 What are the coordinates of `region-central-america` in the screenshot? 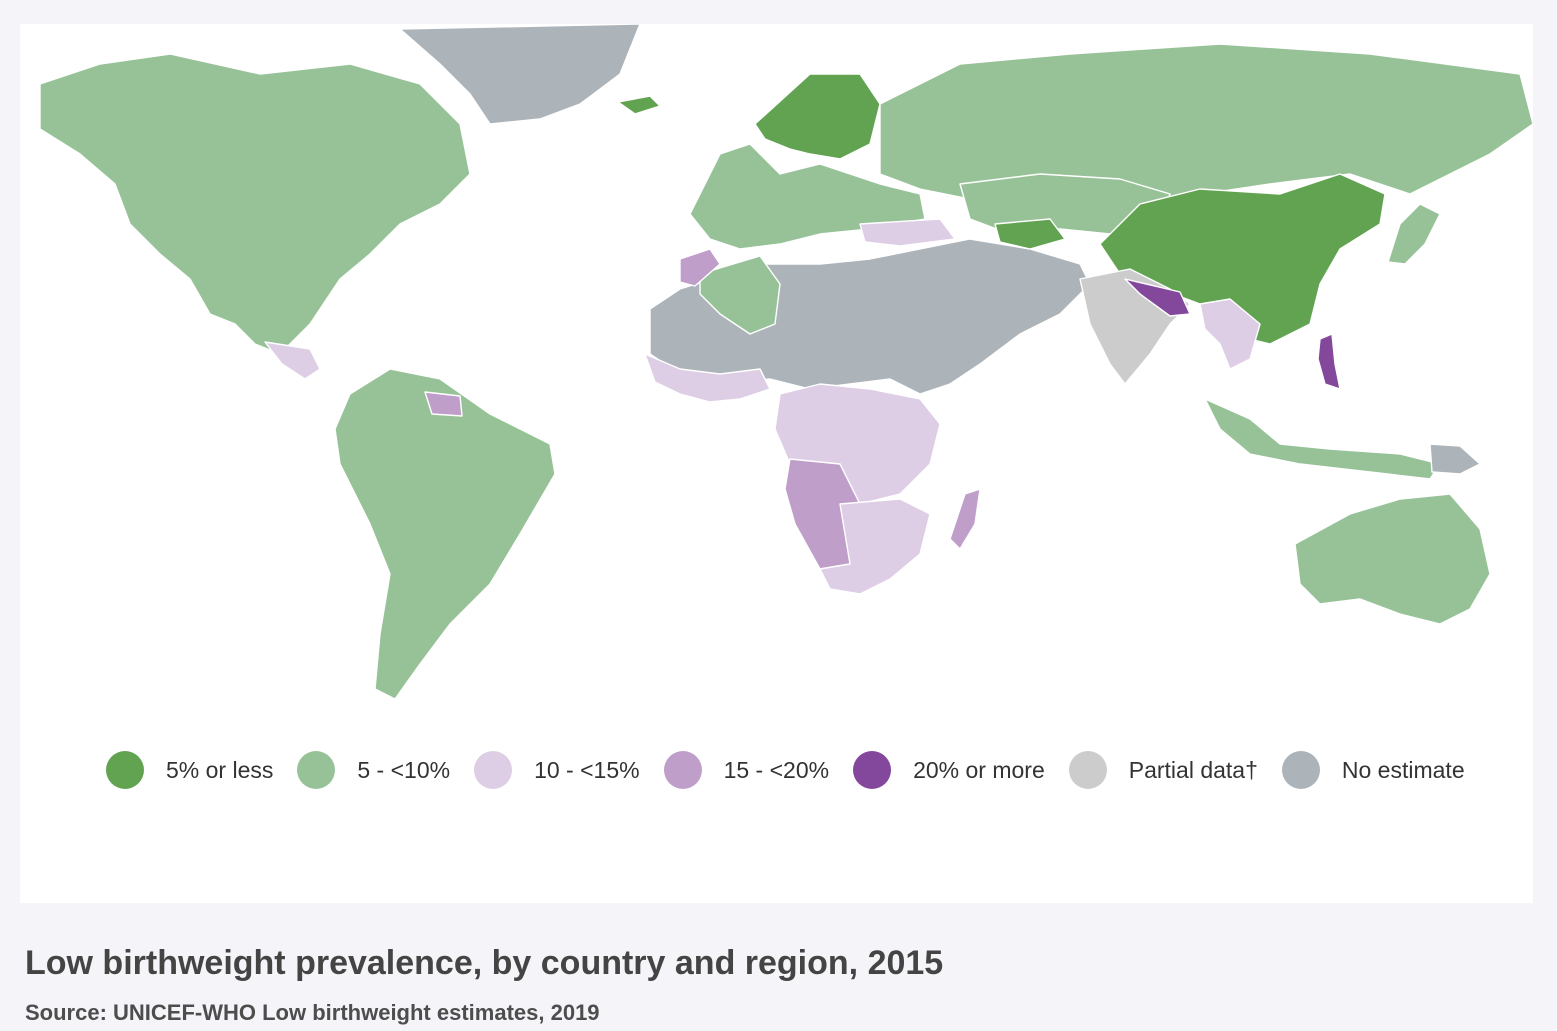 It's located at (292, 360).